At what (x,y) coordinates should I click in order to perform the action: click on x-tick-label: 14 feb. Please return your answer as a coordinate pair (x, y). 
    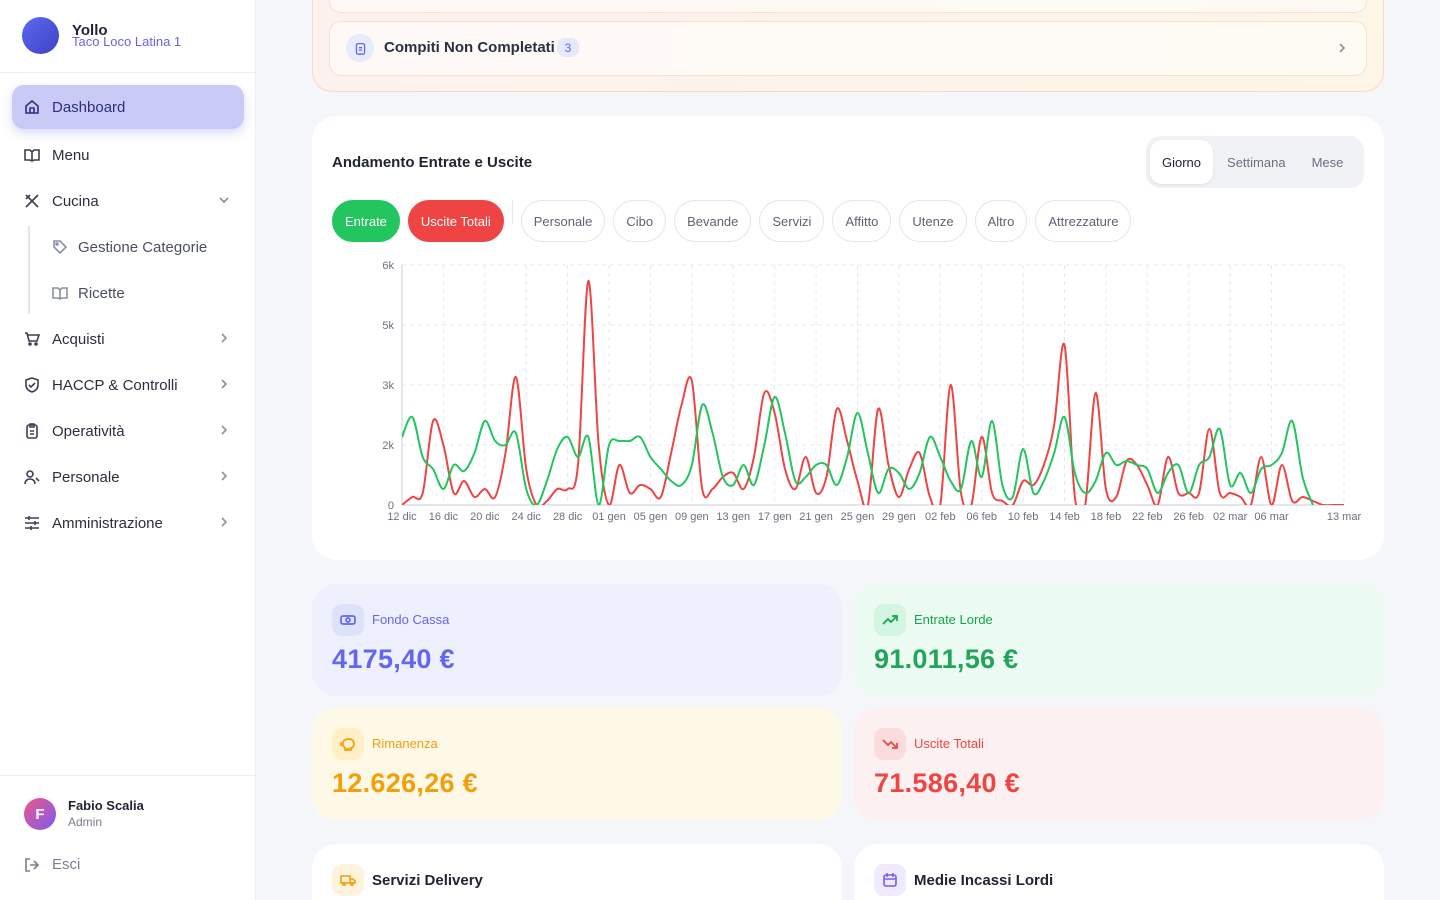
    Looking at the image, I should click on (1064, 517).